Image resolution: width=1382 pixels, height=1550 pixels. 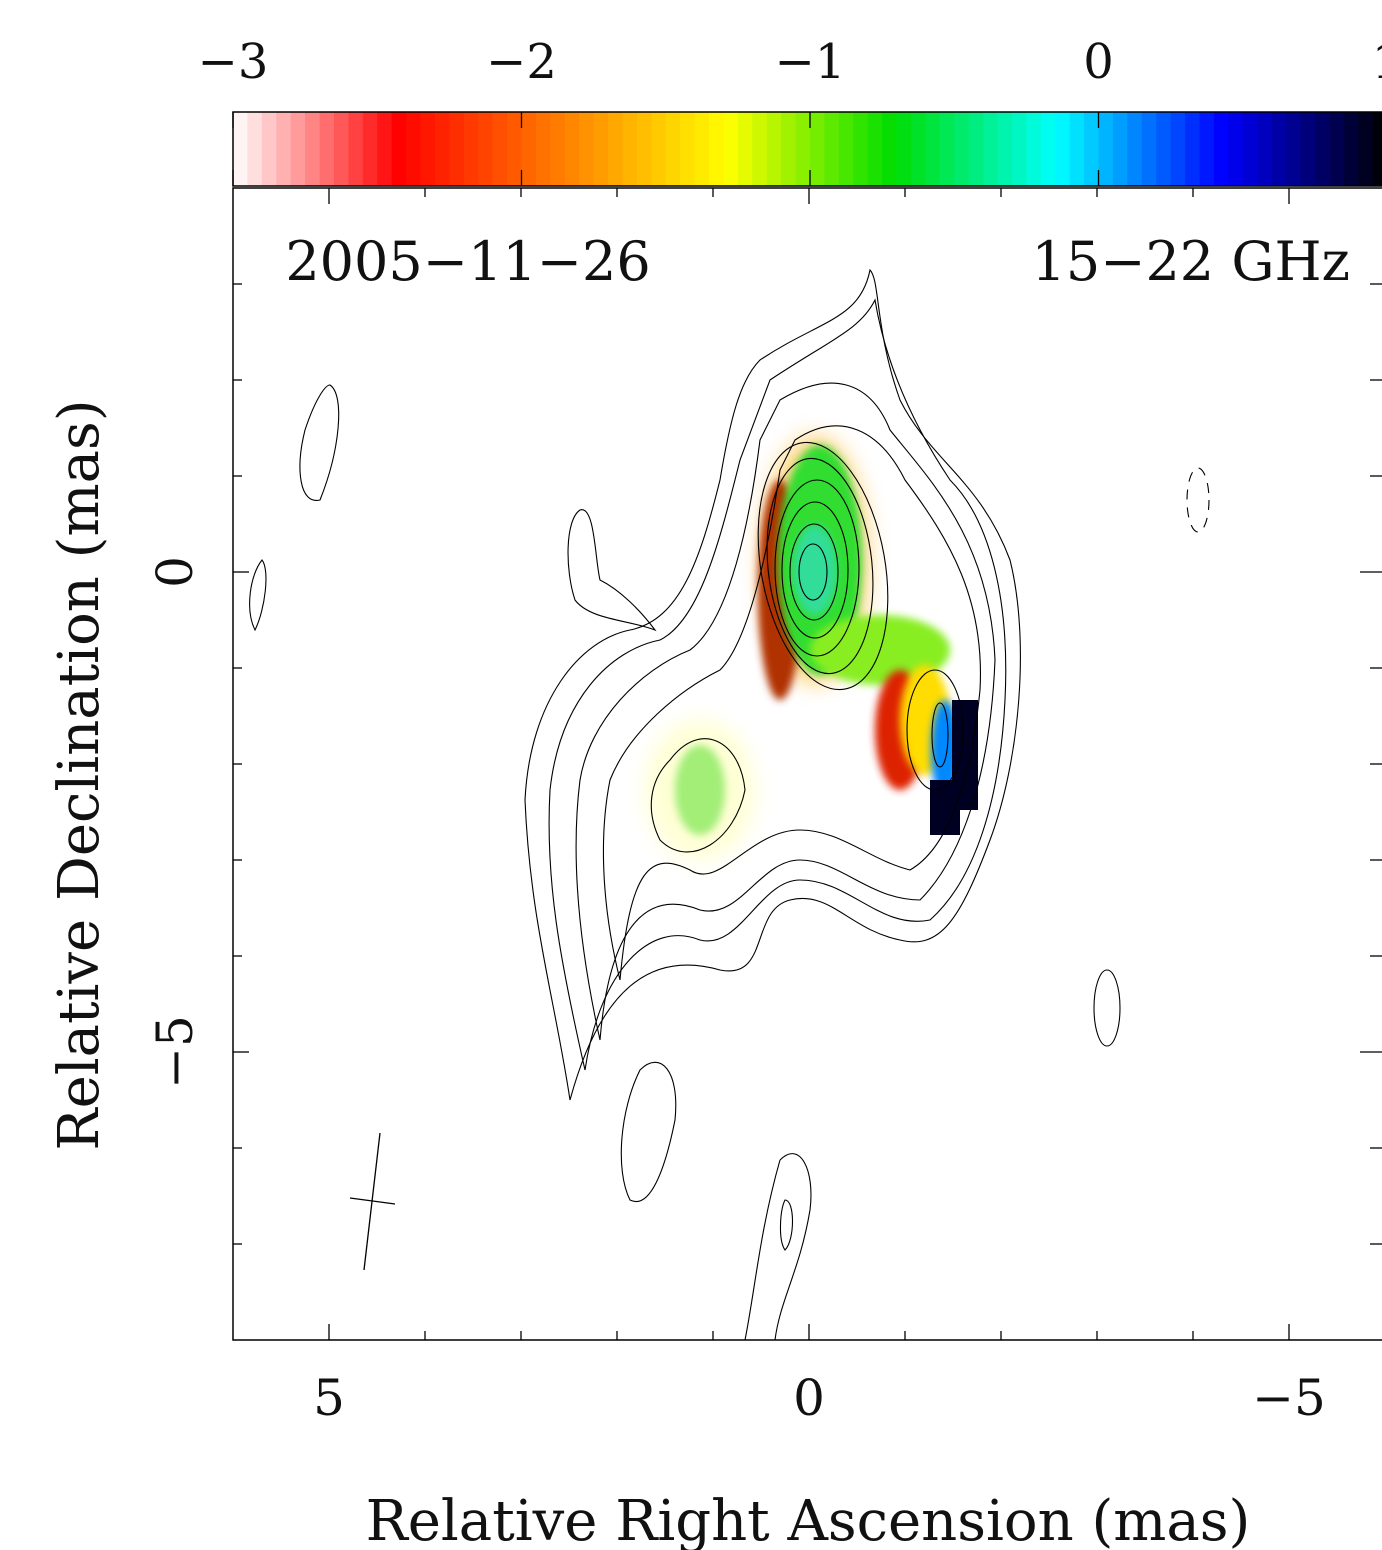 I want to click on colorbar-tick-label: 1, so click(x=1377, y=62).